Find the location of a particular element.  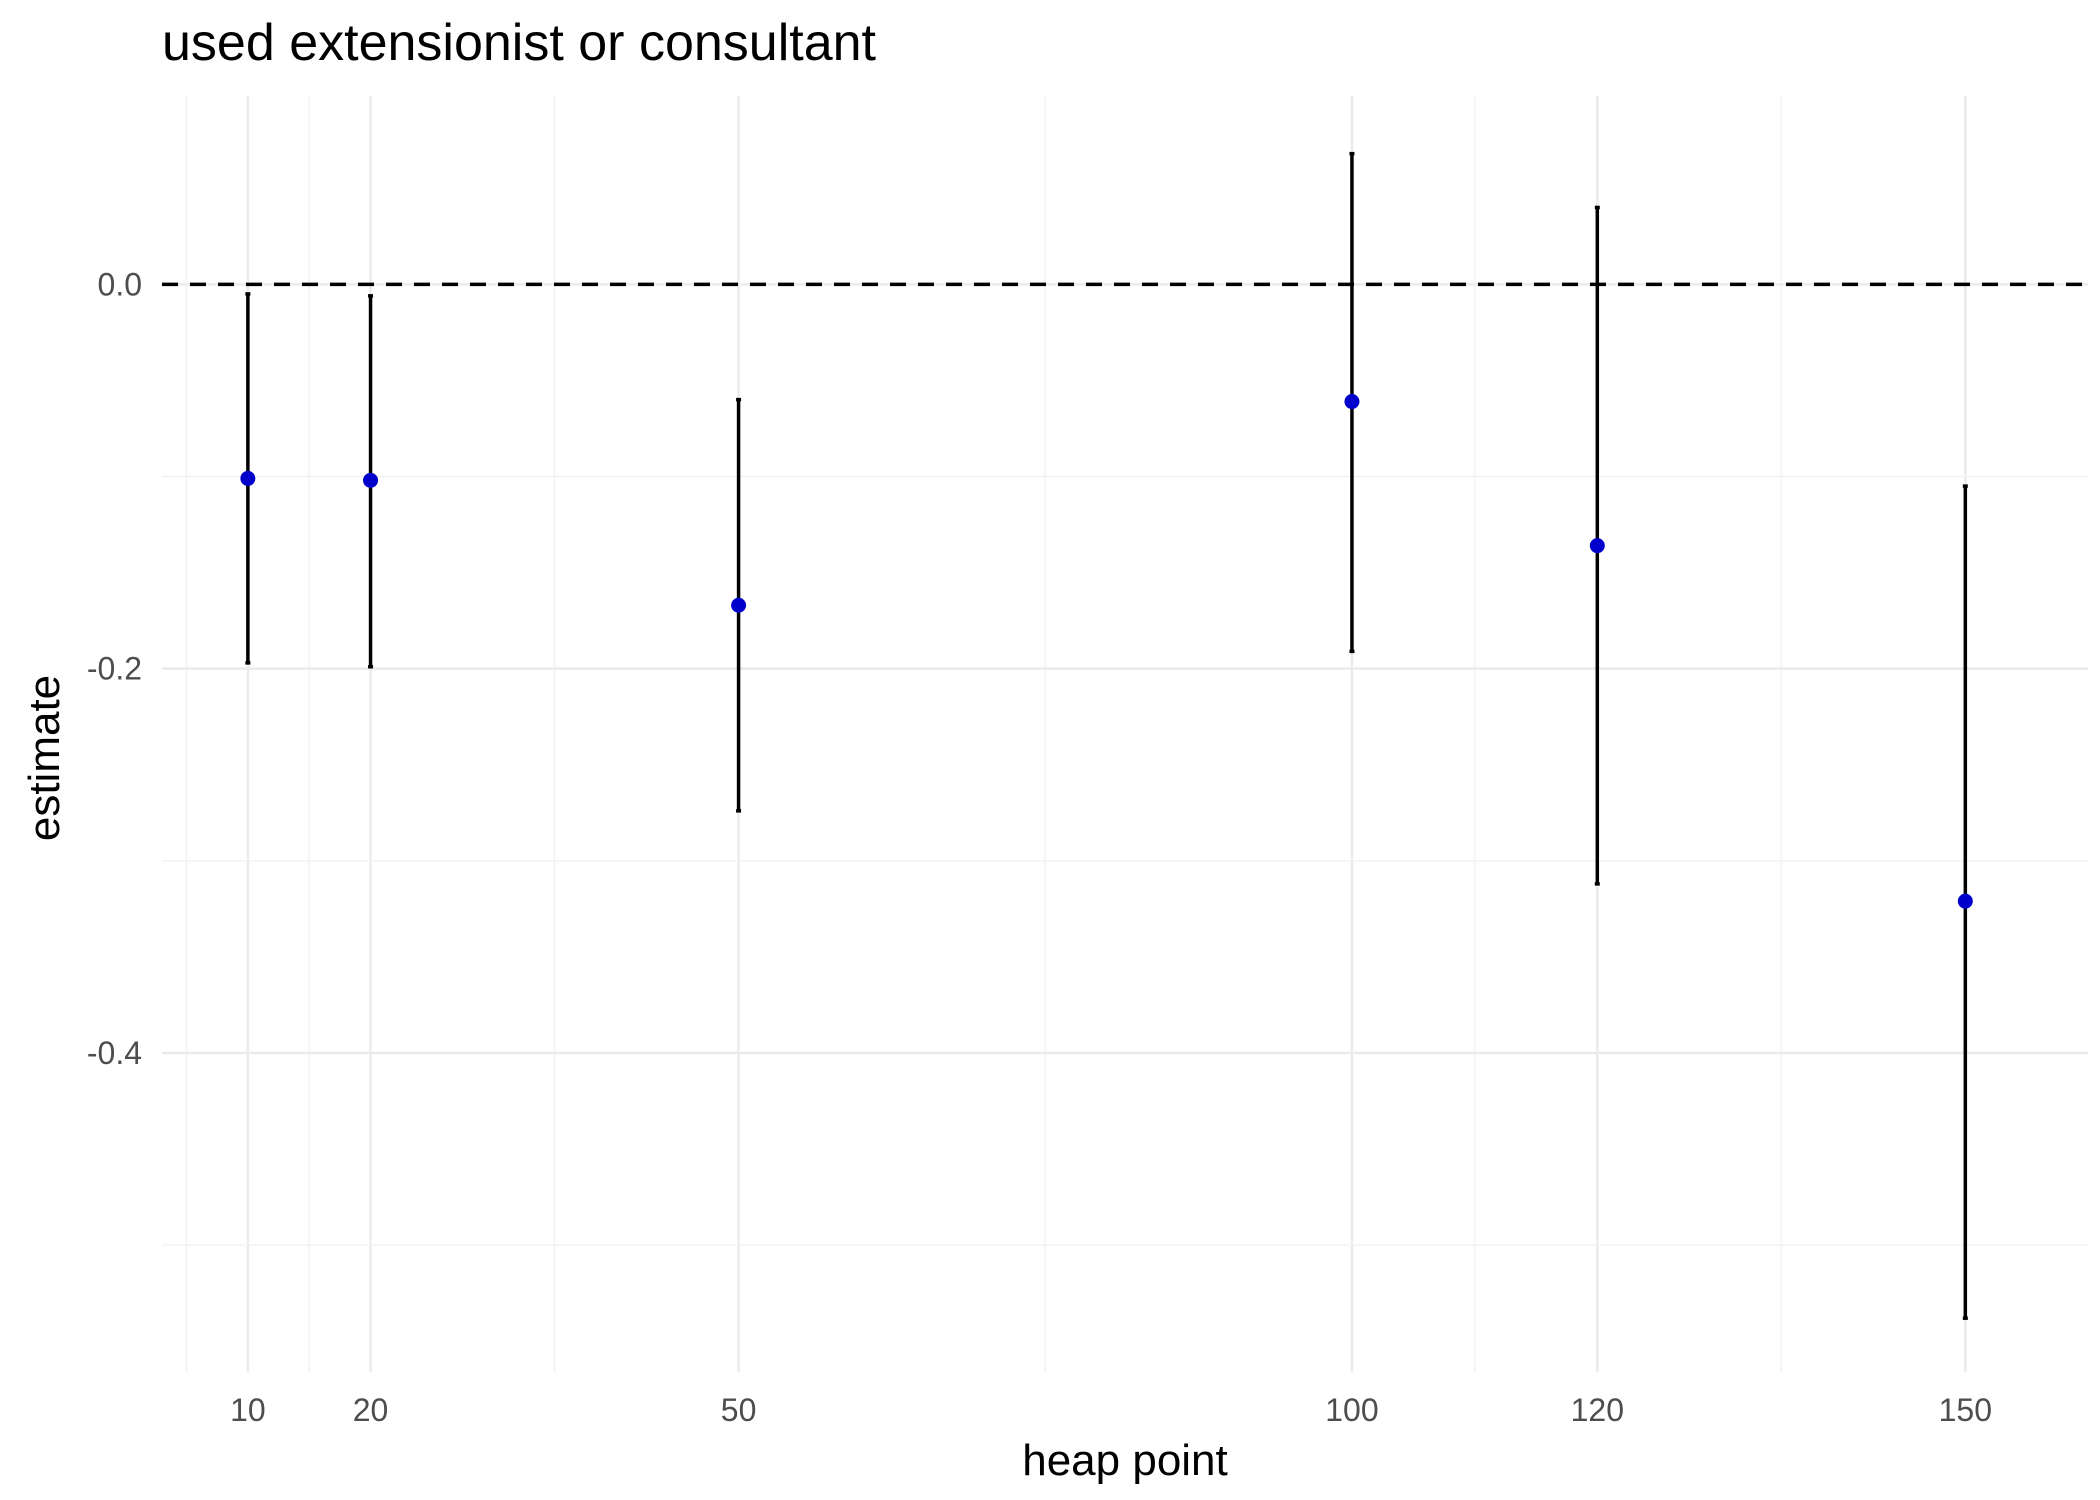

y-axis-title: estimate is located at coordinates (44, 758).